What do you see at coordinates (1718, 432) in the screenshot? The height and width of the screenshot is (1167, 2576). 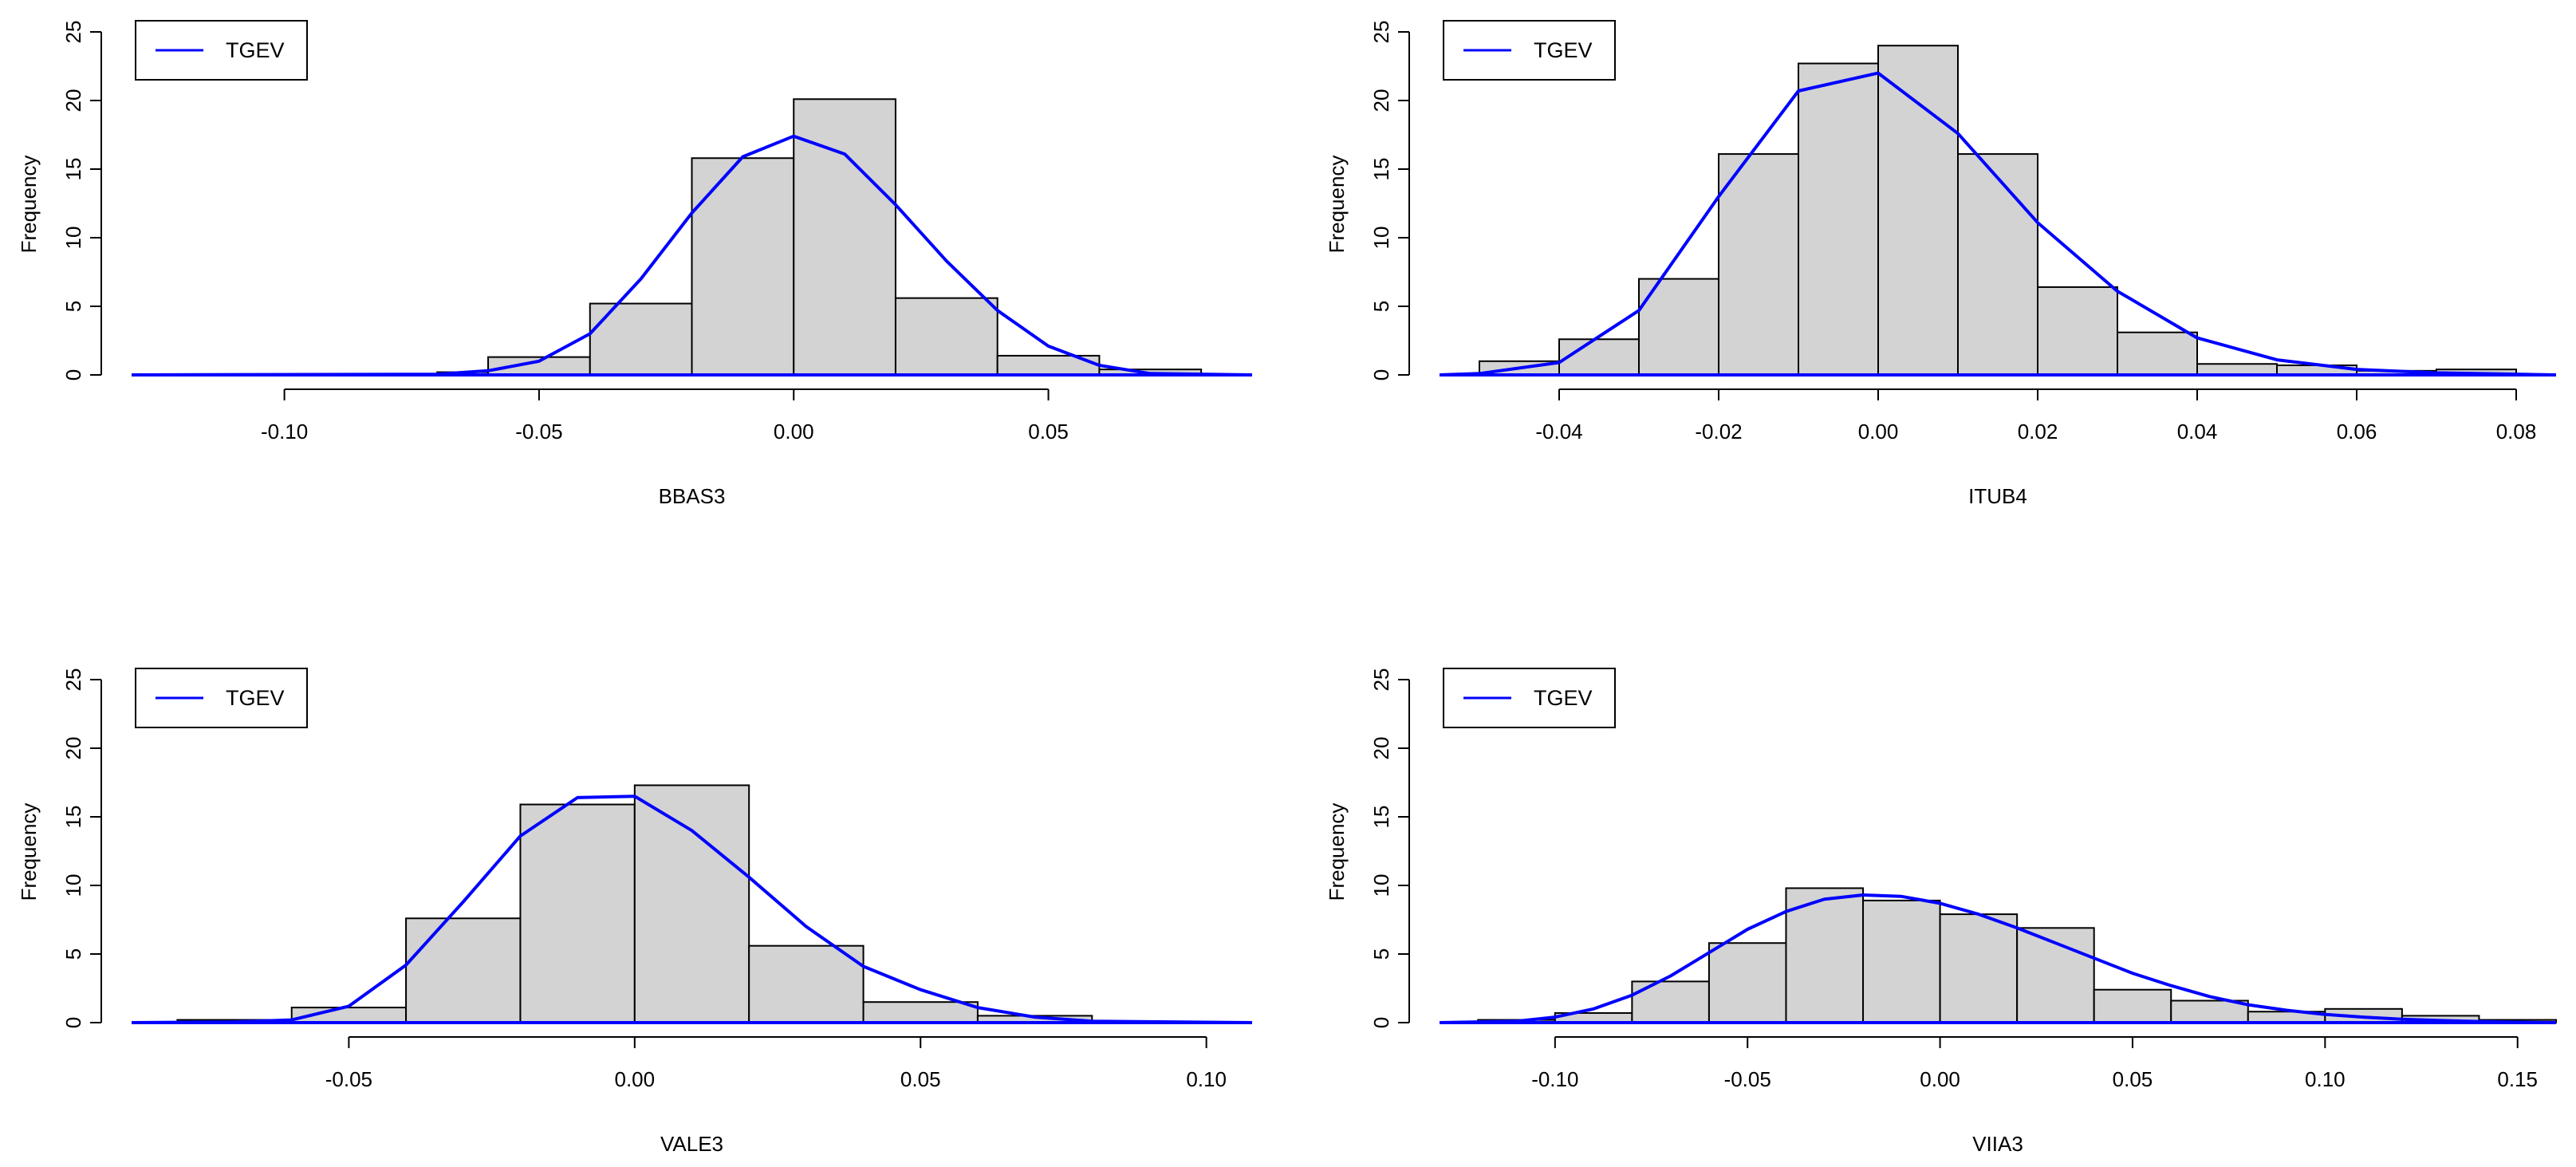 I see `x-tick-label: -0.02` at bounding box center [1718, 432].